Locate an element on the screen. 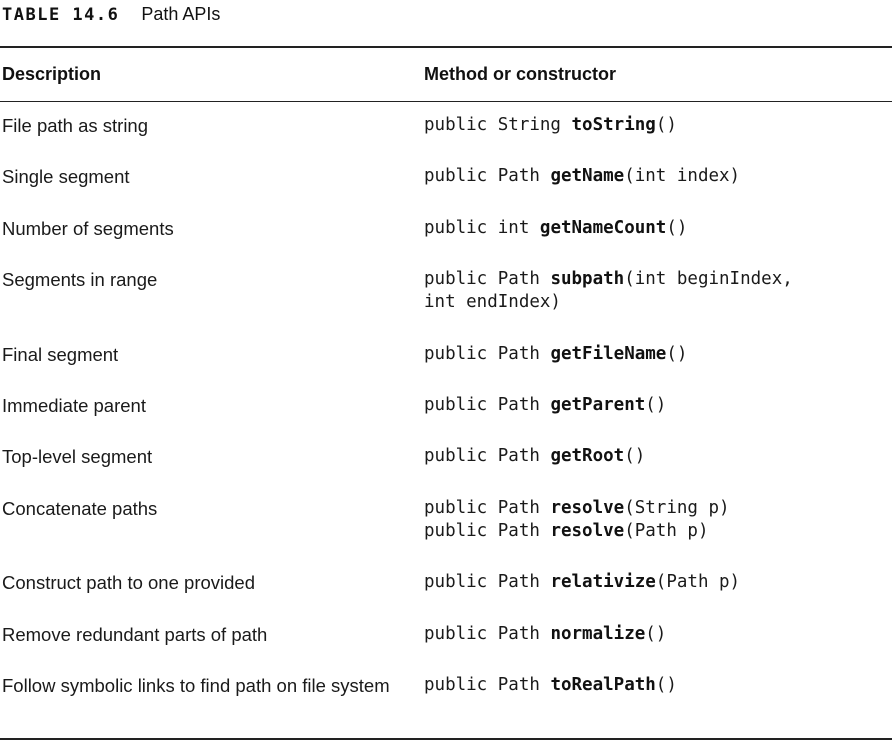 The height and width of the screenshot is (744, 894). code-line: public String toString() is located at coordinates (658, 125).